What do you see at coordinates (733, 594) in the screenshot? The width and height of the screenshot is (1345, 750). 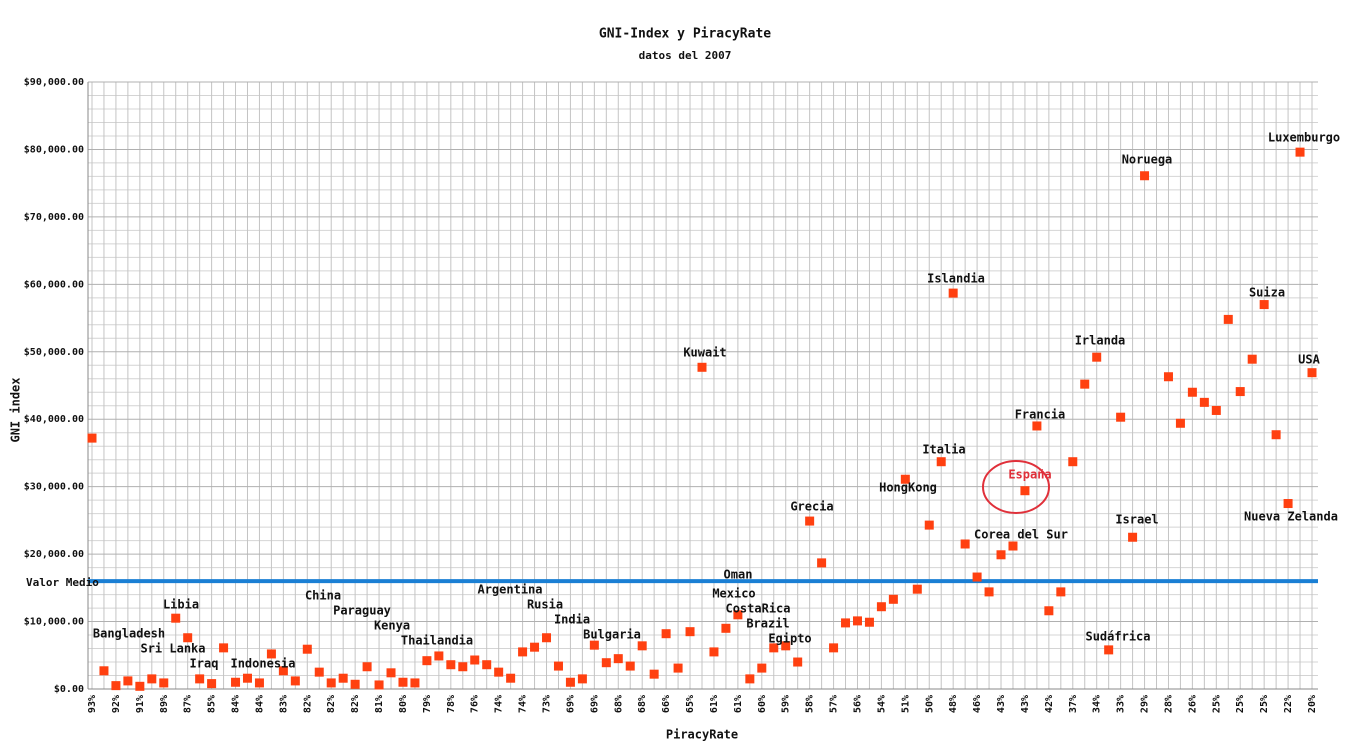 I see `annotation: Mexico` at bounding box center [733, 594].